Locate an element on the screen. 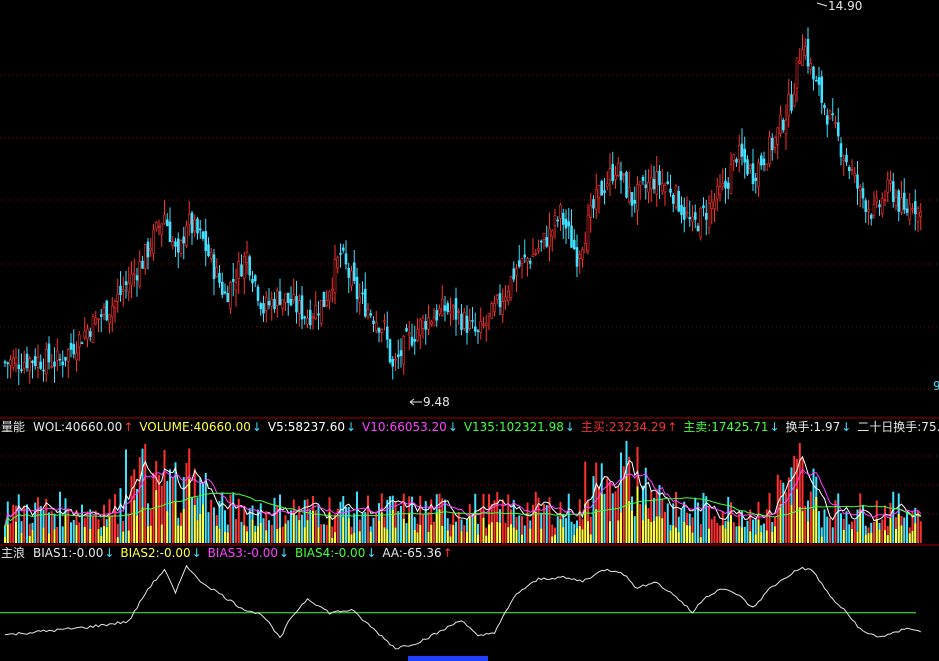  right-edge-price-label: 9 is located at coordinates (936, 386).